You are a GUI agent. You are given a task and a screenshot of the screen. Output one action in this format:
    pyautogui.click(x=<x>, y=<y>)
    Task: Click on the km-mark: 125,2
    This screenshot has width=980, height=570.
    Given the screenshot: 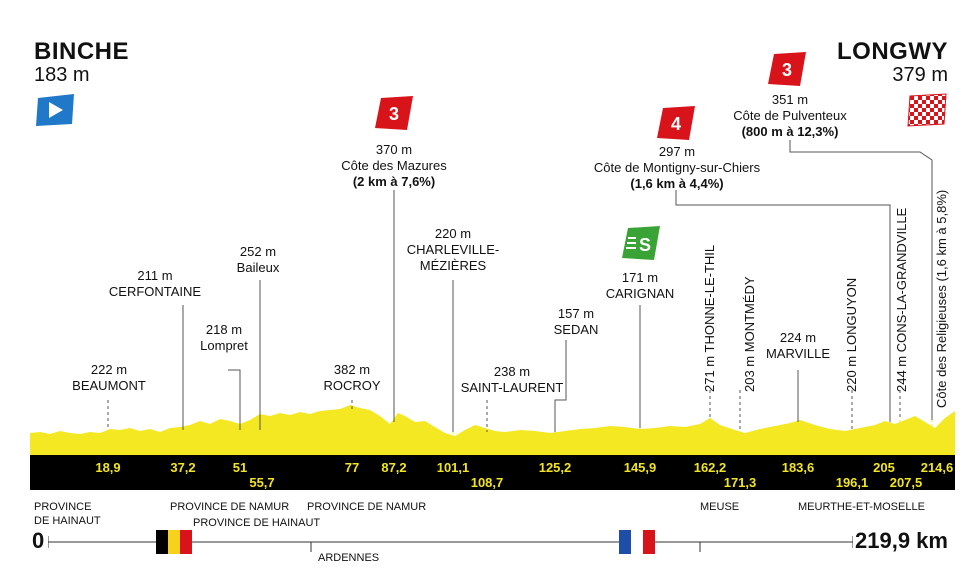 What is the action you would take?
    pyautogui.click(x=555, y=467)
    